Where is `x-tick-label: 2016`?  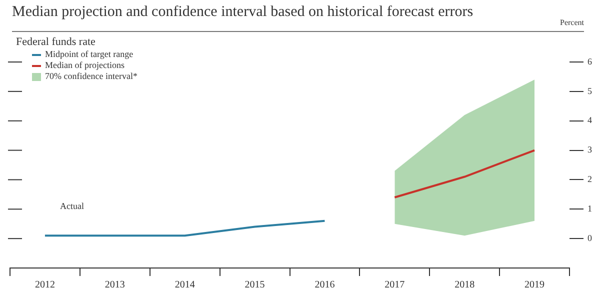 x-tick-label: 2016 is located at coordinates (324, 285).